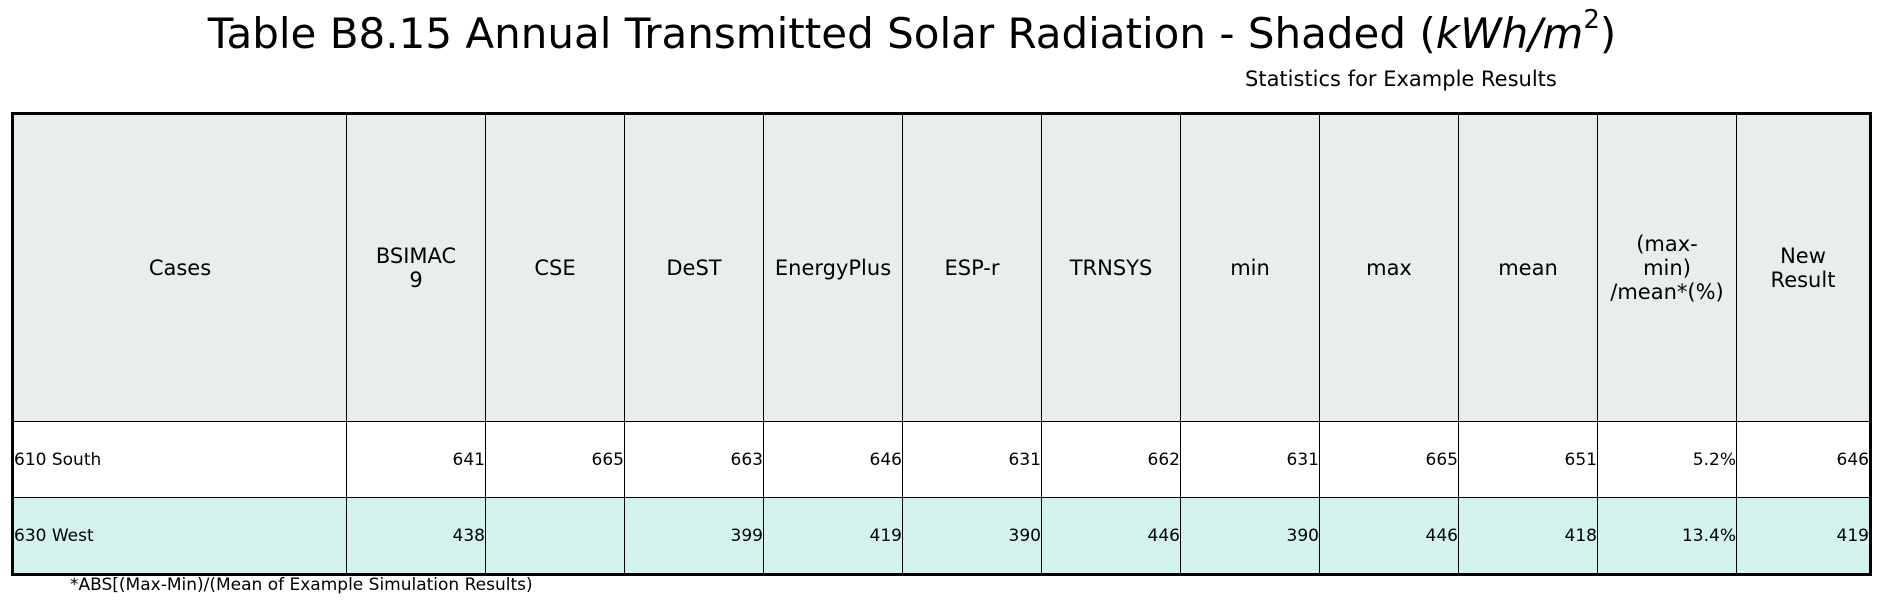  I want to click on column-header-line: max, so click(1389, 268).